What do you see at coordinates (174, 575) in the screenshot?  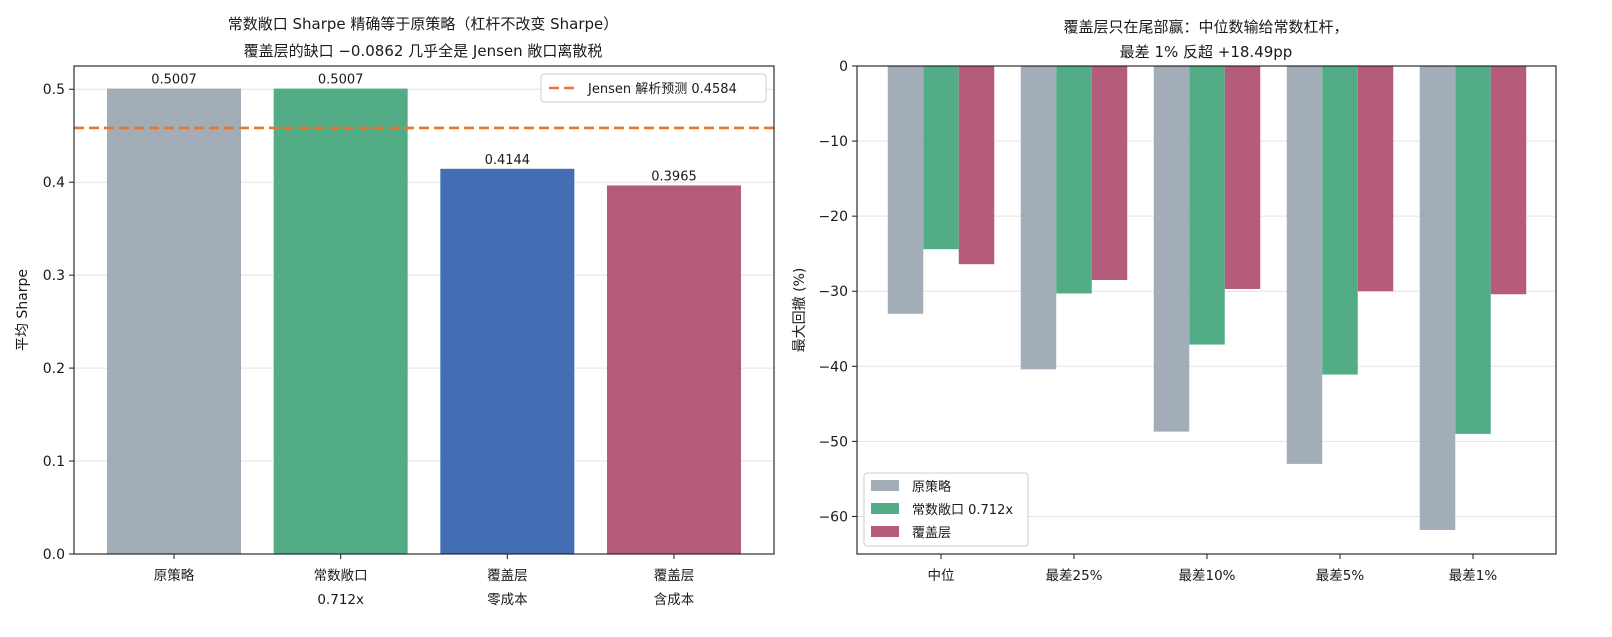 I see `left-x-tick-label: 原策略` at bounding box center [174, 575].